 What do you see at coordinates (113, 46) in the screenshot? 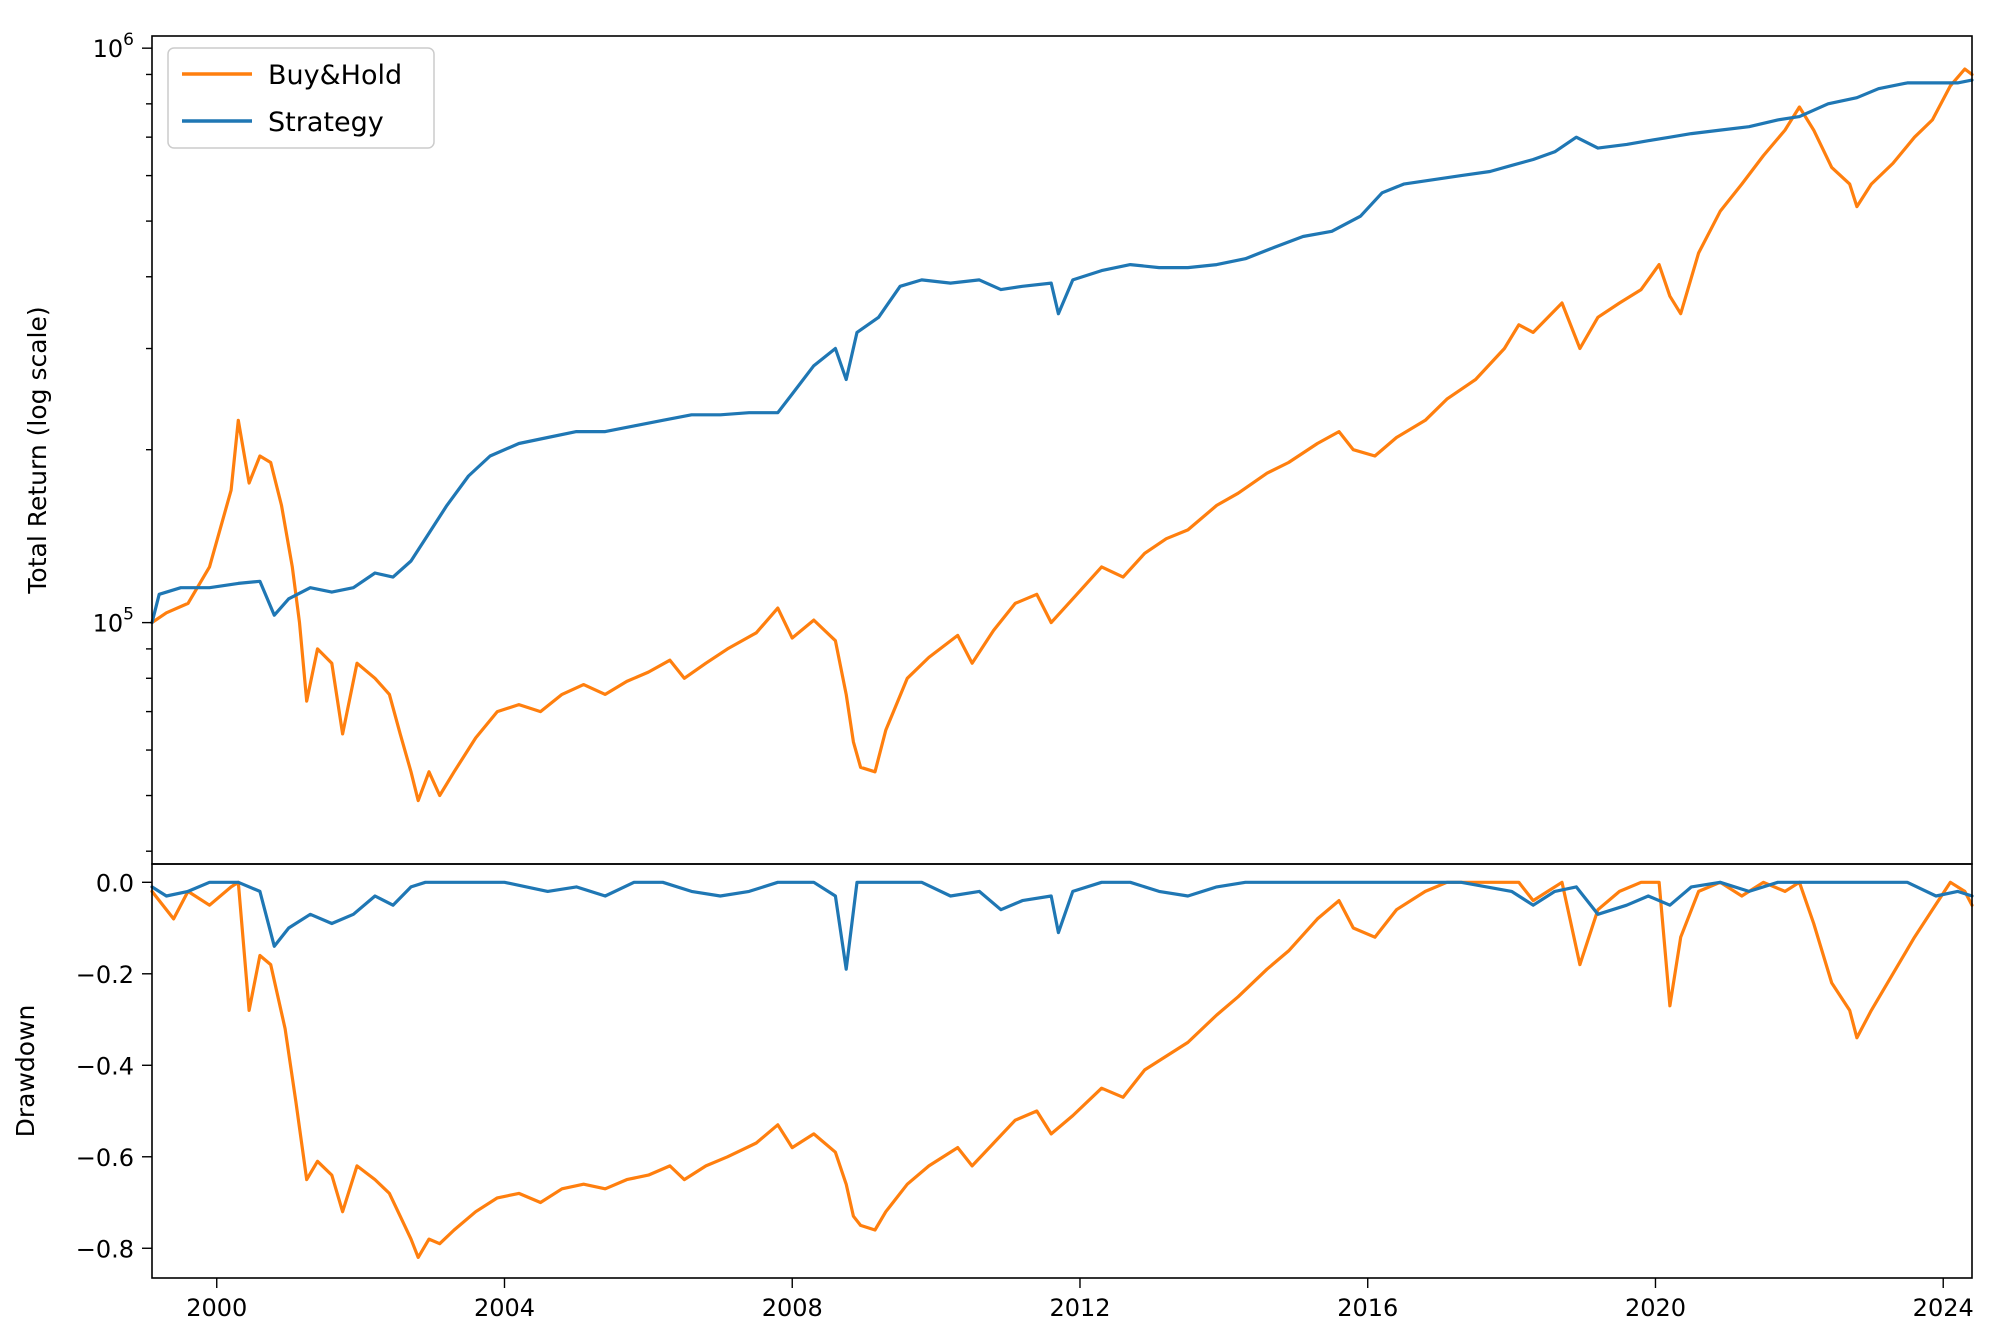
I see `top-y-tick-label-6: 10⁶` at bounding box center [113, 46].